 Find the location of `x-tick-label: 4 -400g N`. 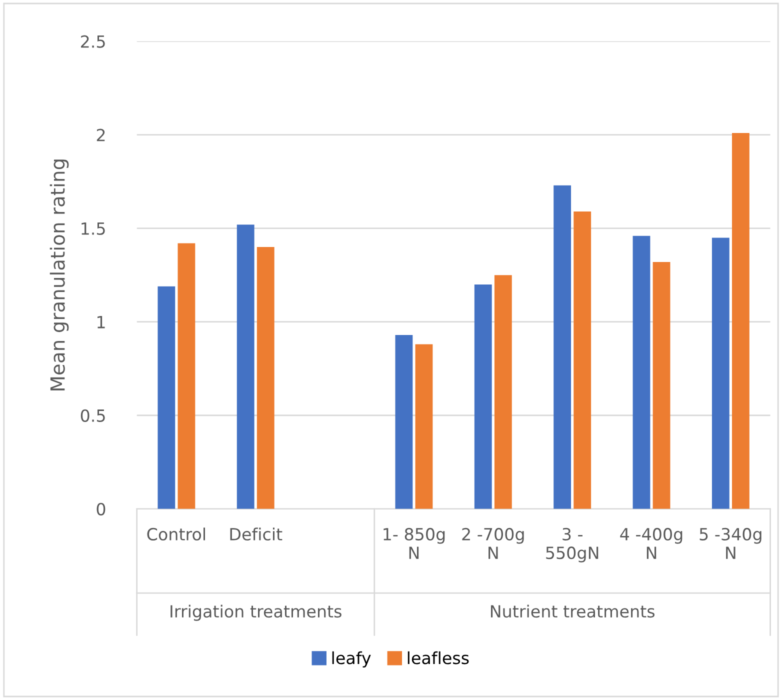

x-tick-label: 4 -400g N is located at coordinates (651, 543).